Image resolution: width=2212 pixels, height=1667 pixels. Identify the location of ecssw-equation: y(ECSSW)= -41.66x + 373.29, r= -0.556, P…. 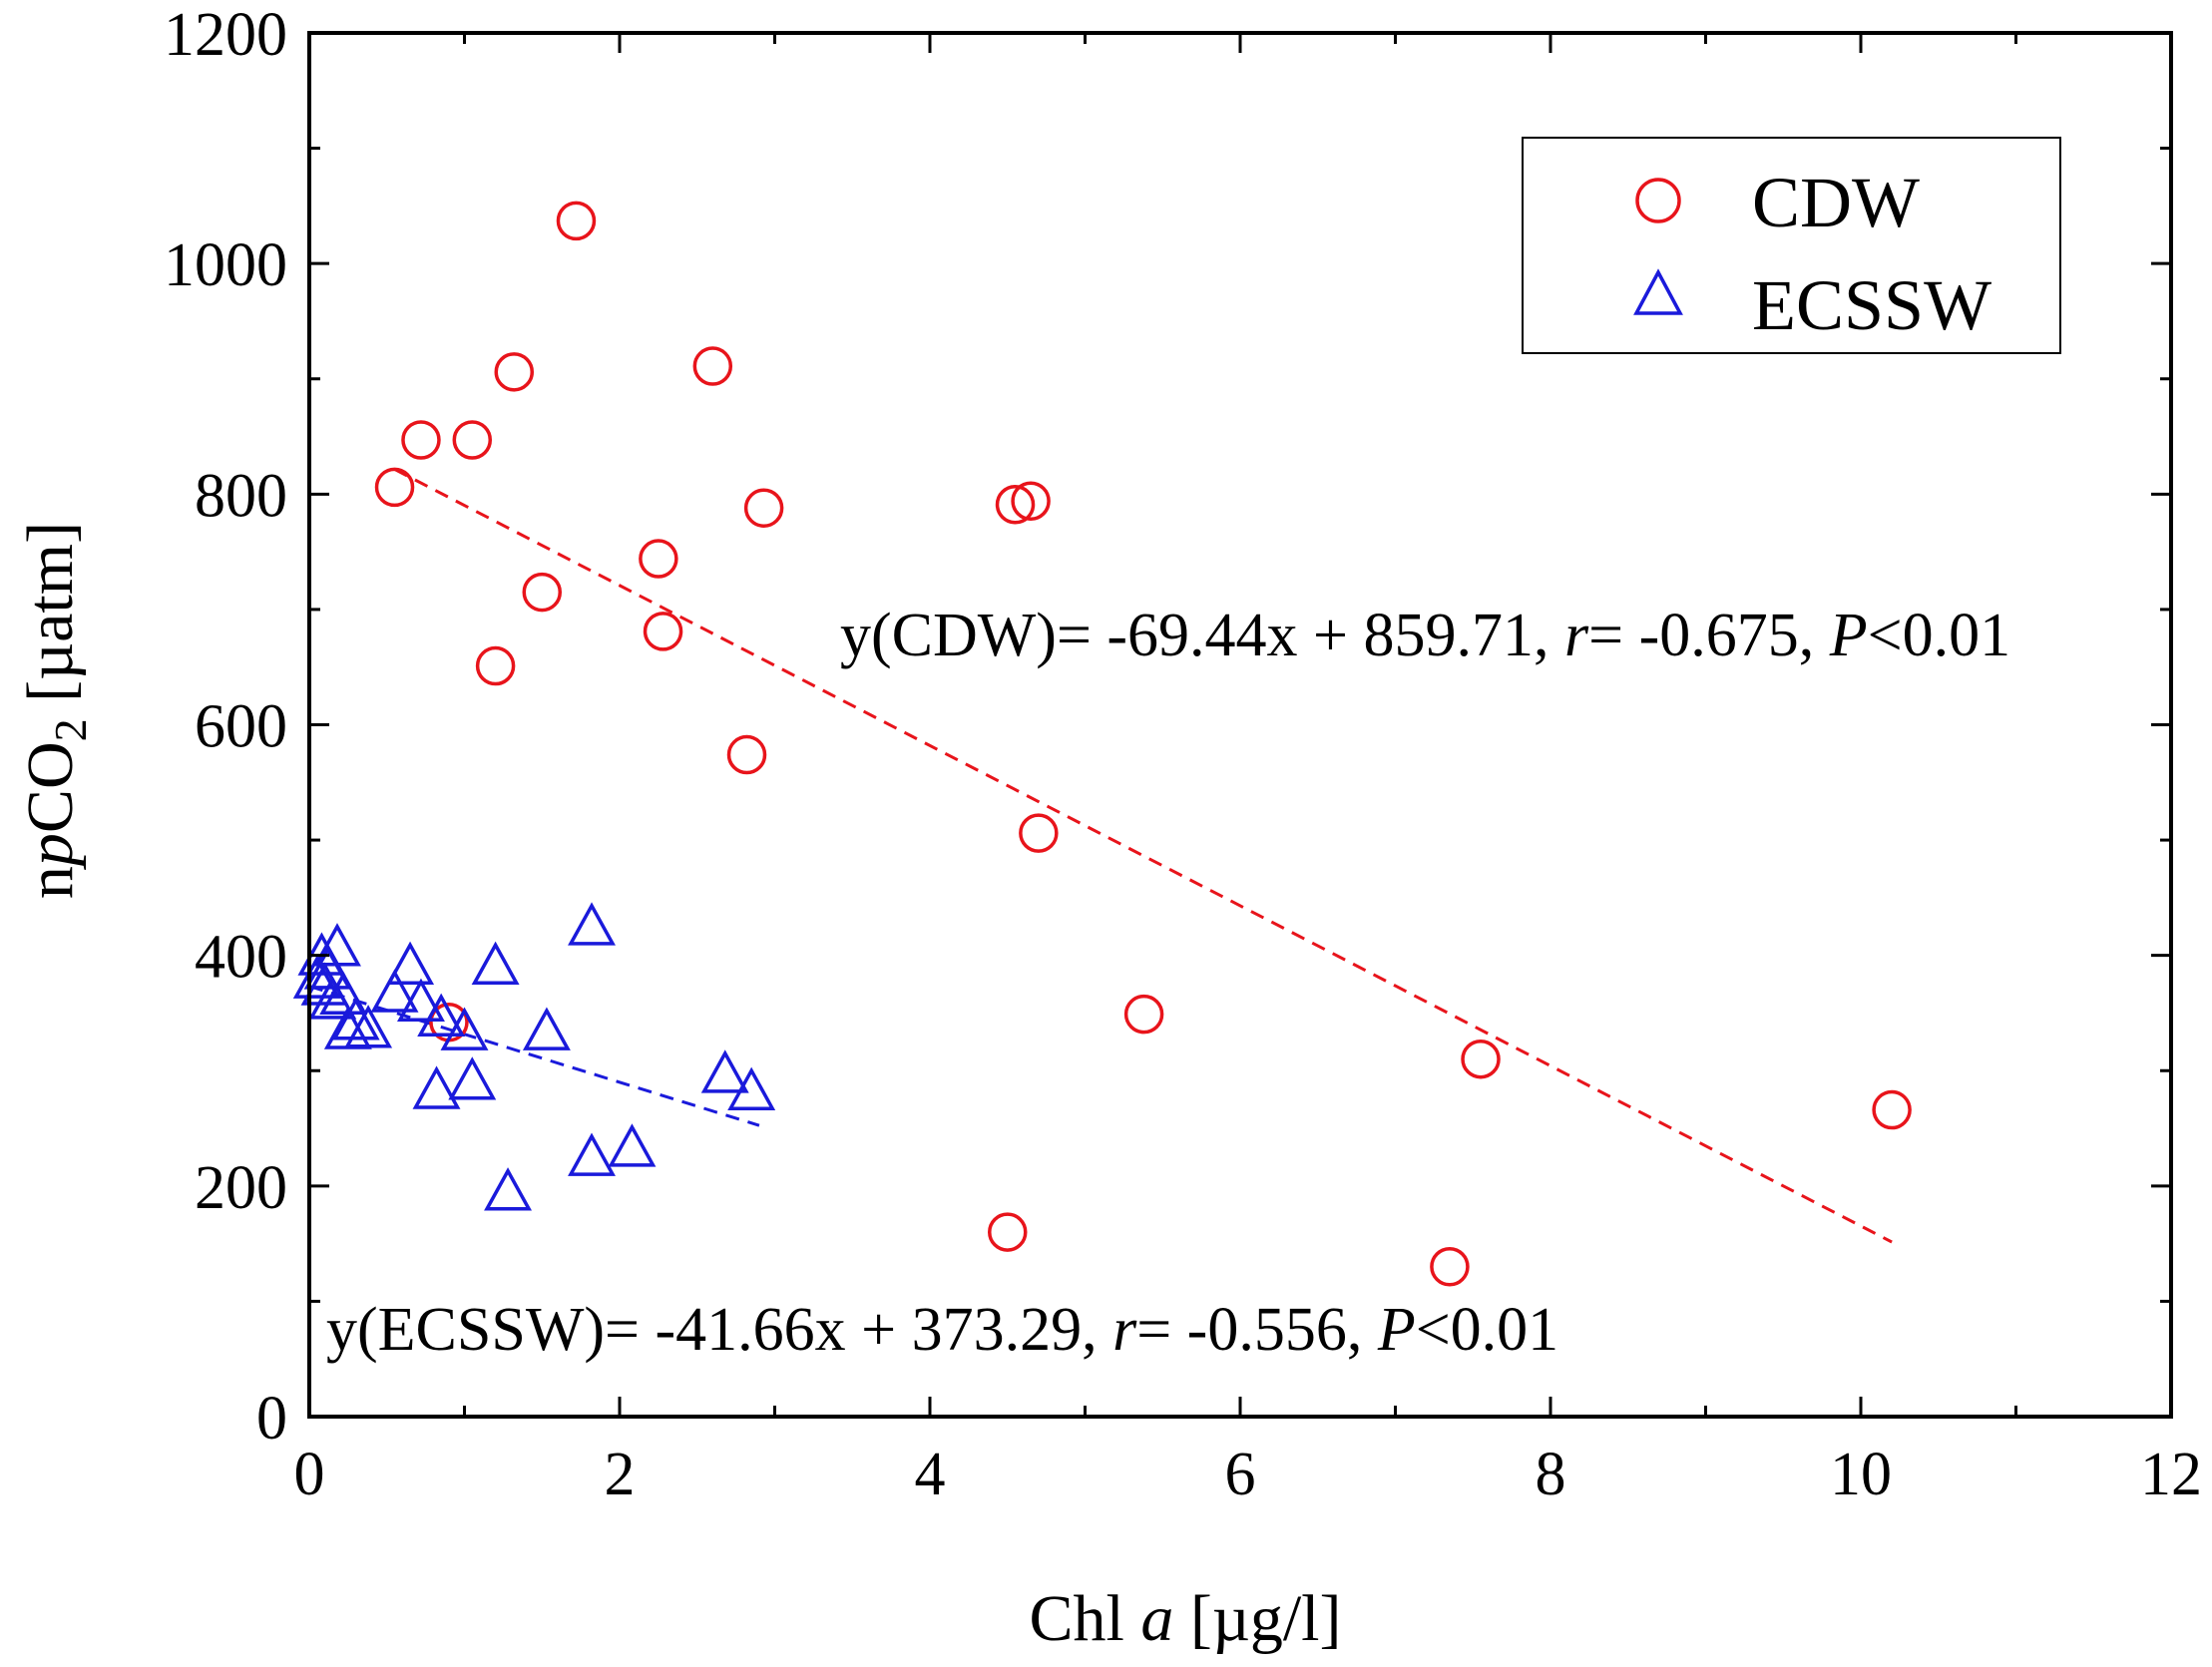
(942, 1330).